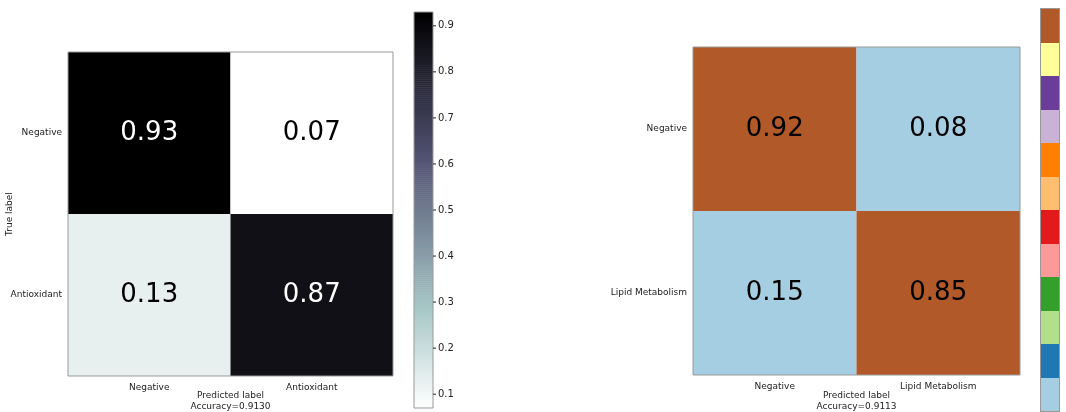 This screenshot has height=412, width=1066. Describe the element at coordinates (446, 117) in the screenshot. I see `color-bar-label: 0.7` at that location.